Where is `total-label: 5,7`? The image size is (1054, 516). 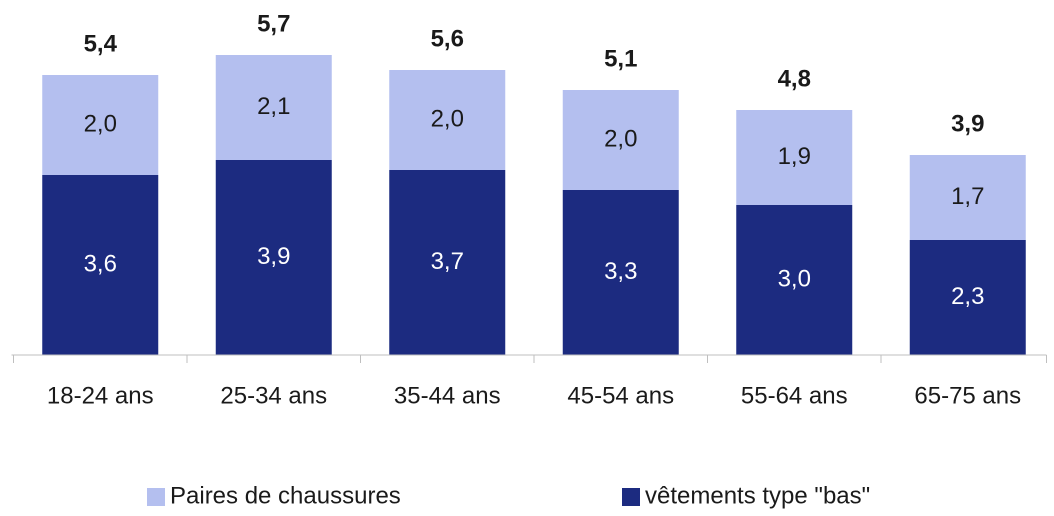 total-label: 5,7 is located at coordinates (273, 23).